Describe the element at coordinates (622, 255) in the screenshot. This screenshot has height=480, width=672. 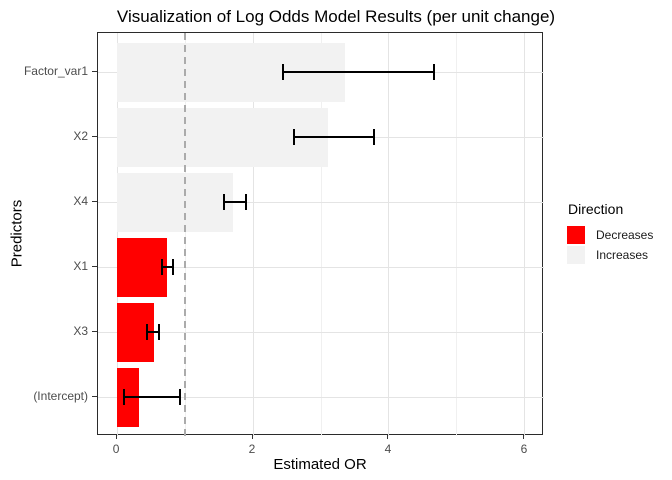
I see `legend-entry-label: Increases` at that location.